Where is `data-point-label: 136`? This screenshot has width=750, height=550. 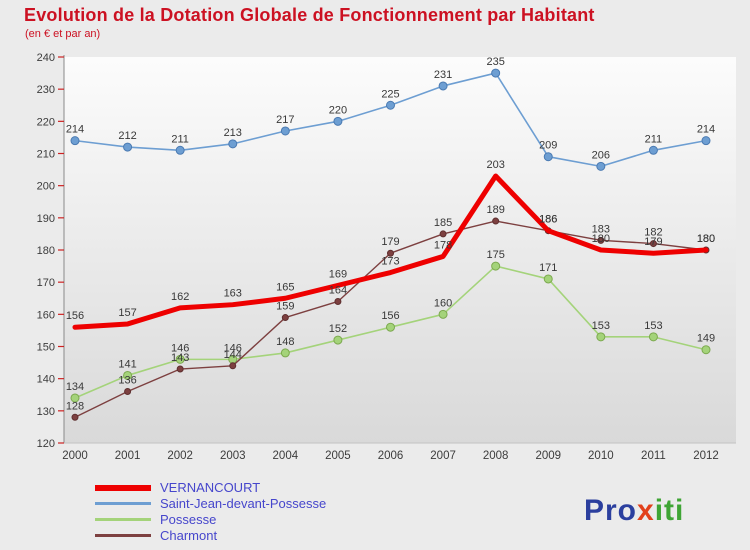 data-point-label: 136 is located at coordinates (127, 381).